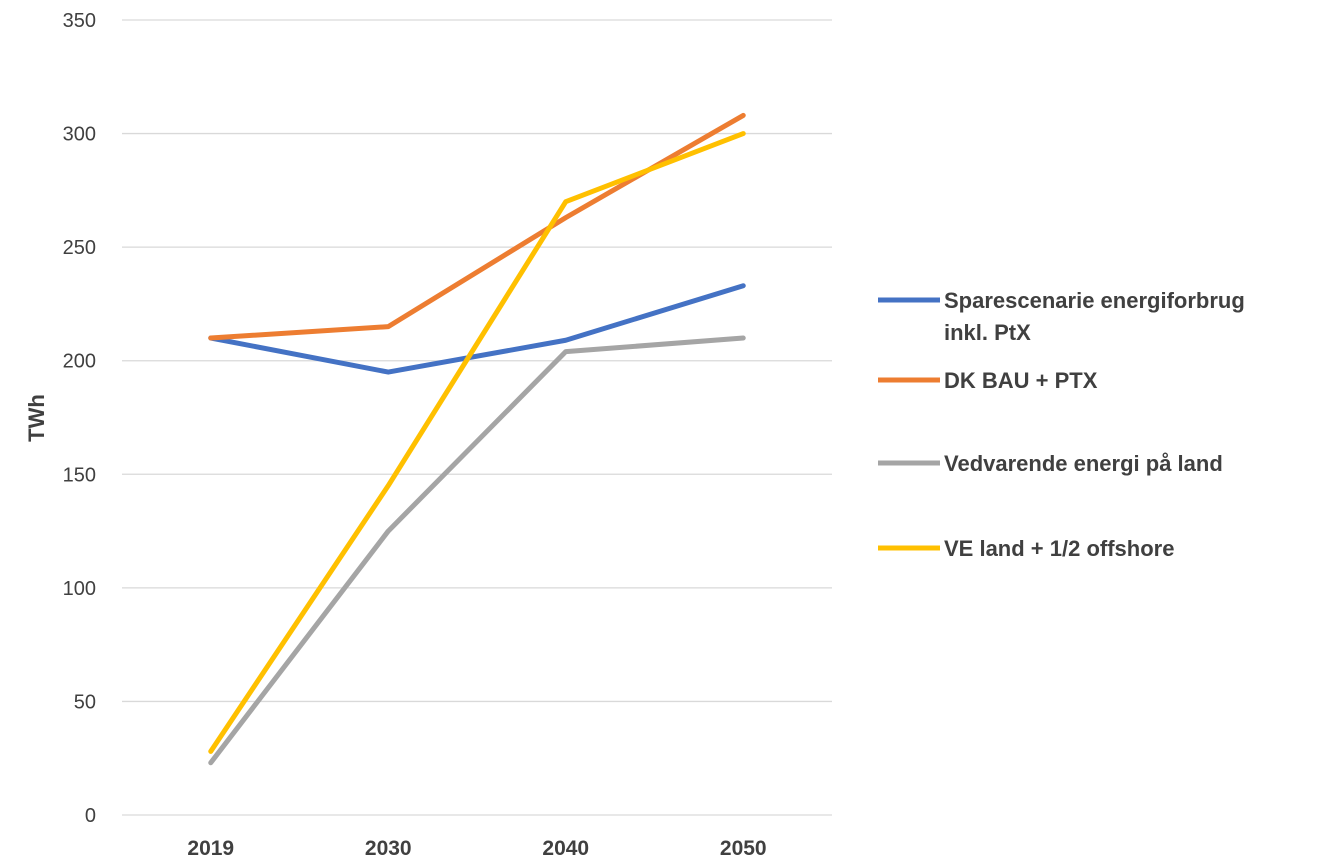 This screenshot has height=862, width=1324. I want to click on legend-entry-label: VE land + 1/2 offshore, so click(1059, 548).